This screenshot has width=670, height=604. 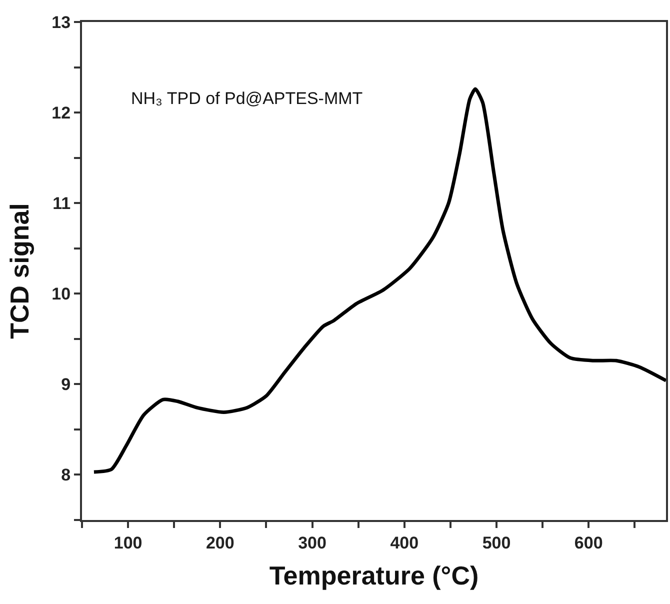 What do you see at coordinates (588, 542) in the screenshot?
I see `x-tick-label: 600` at bounding box center [588, 542].